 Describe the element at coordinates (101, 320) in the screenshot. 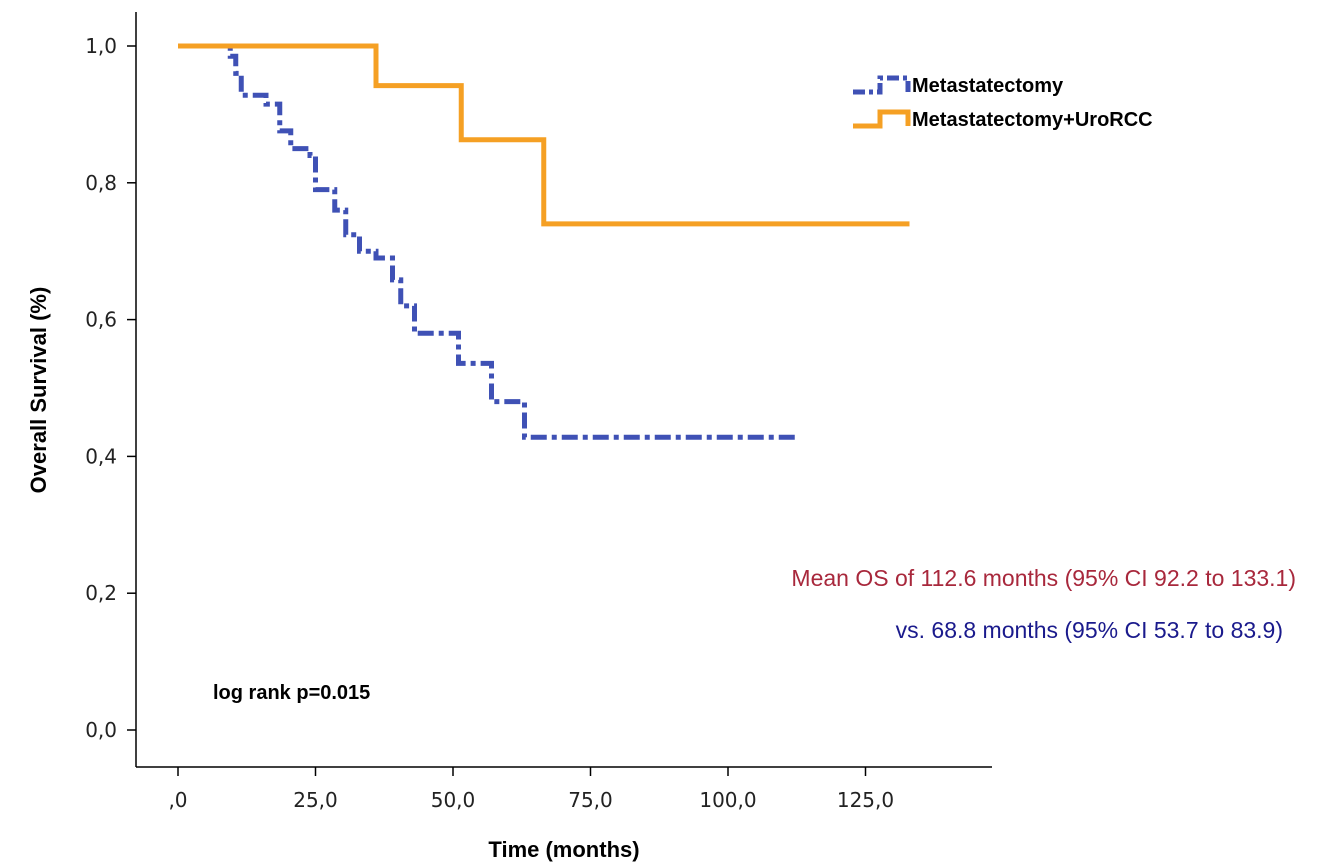

I see `y-tick-label: 0,6` at that location.